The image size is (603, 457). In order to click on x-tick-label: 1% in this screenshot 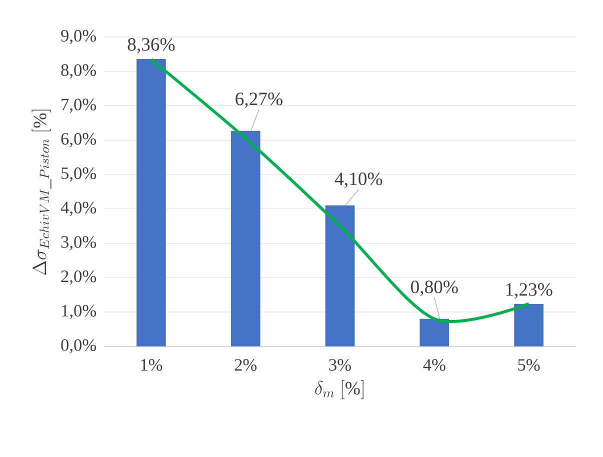, I will do `click(151, 365)`.